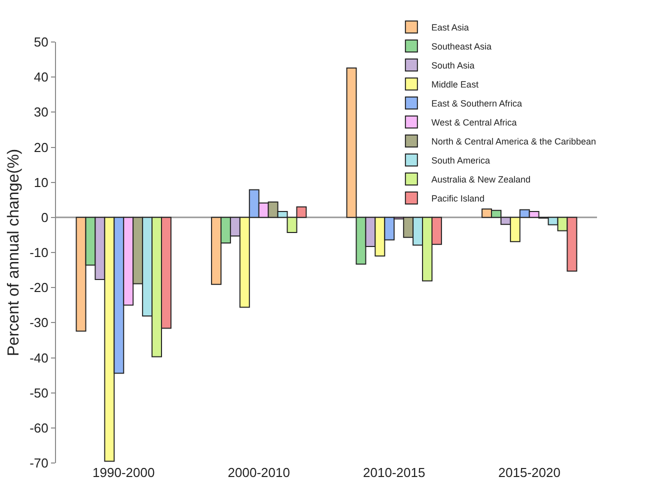  What do you see at coordinates (39, 428) in the screenshot?
I see `y-tick-label: -60` at bounding box center [39, 428].